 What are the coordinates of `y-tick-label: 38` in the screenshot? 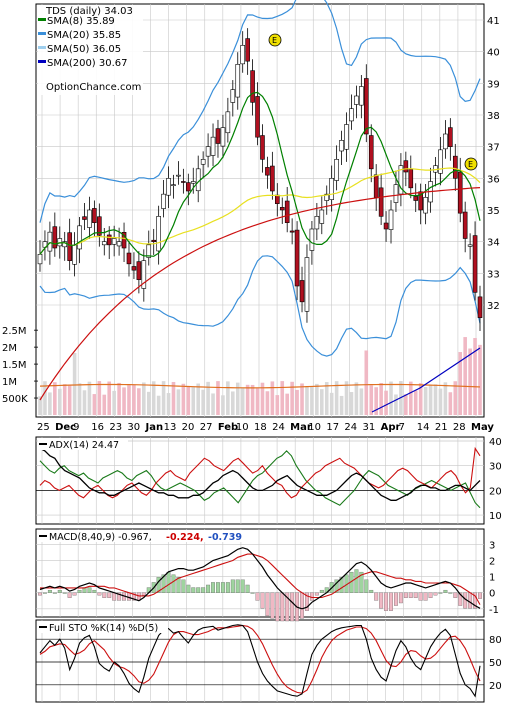 It's located at (493, 116).